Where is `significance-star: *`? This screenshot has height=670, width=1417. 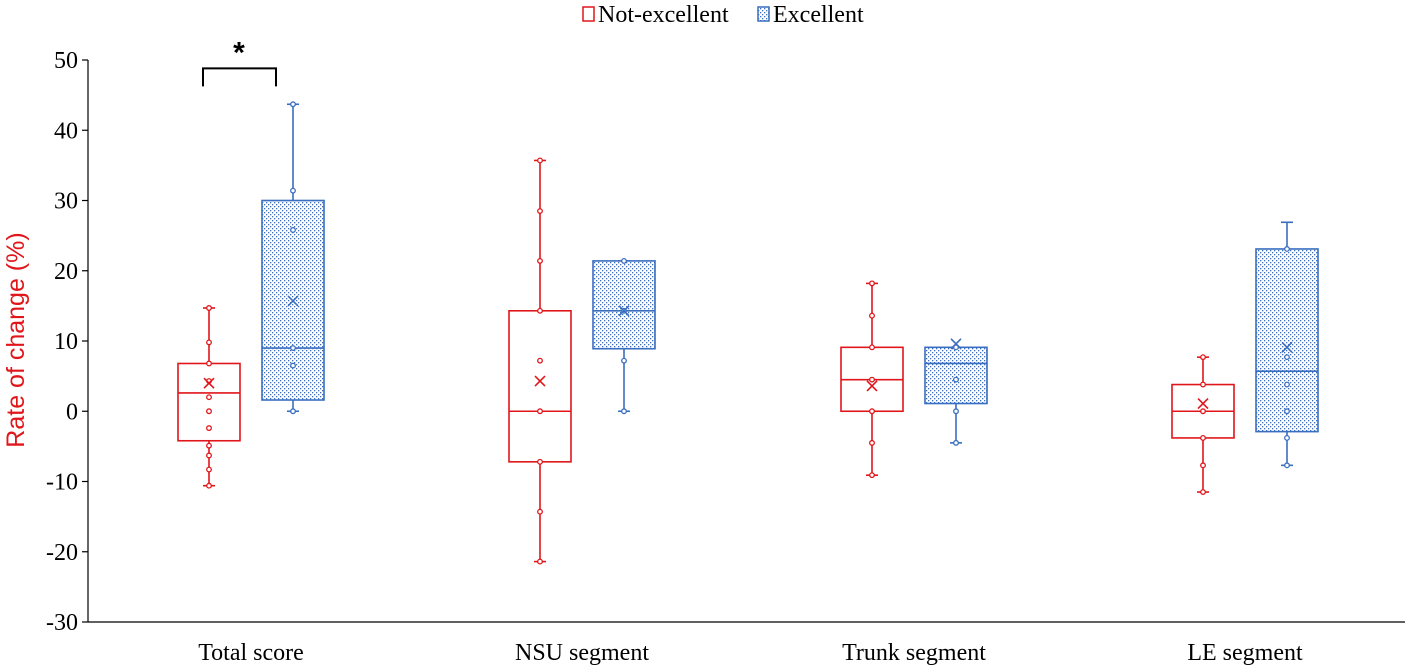 significance-star: * is located at coordinates (239, 52).